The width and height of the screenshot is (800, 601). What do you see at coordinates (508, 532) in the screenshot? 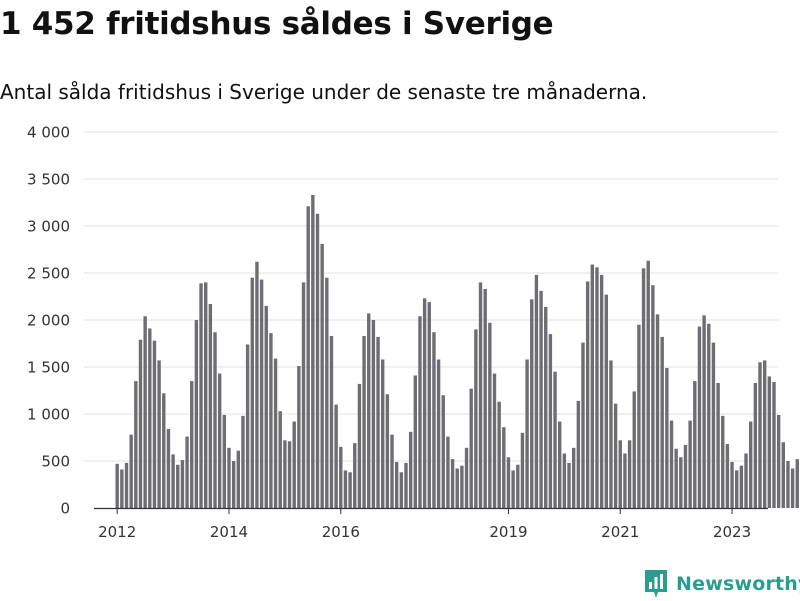
I see `x-tick-label: 2019` at bounding box center [508, 532].